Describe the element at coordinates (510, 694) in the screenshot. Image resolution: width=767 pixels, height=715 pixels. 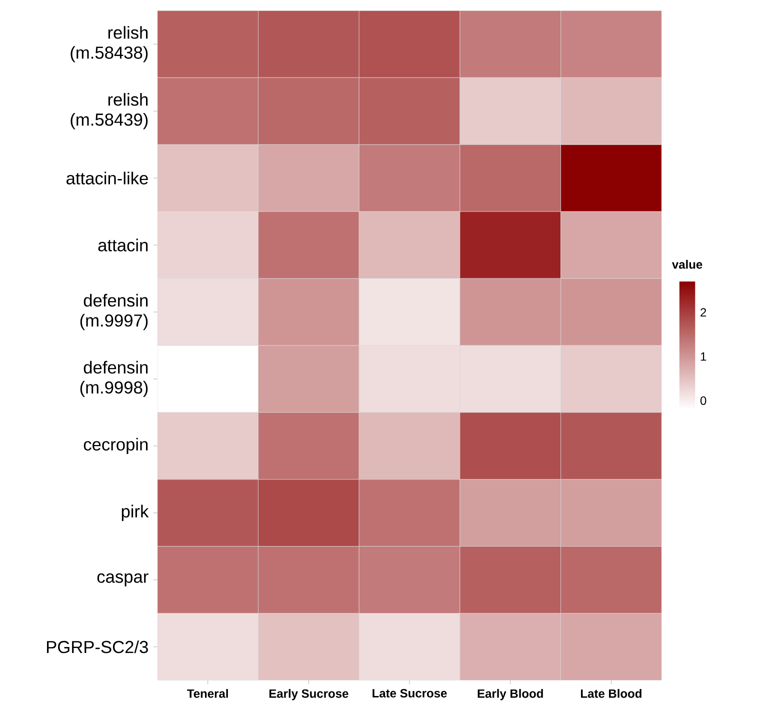
I see `x-tick-label: Early Blood` at that location.